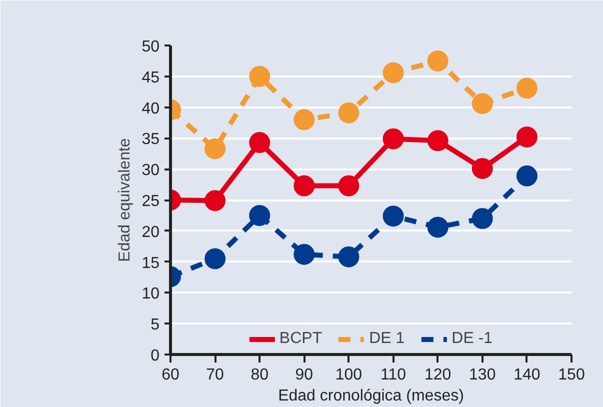 This screenshot has height=407, width=603. I want to click on legend-label: DE 1, so click(387, 339).